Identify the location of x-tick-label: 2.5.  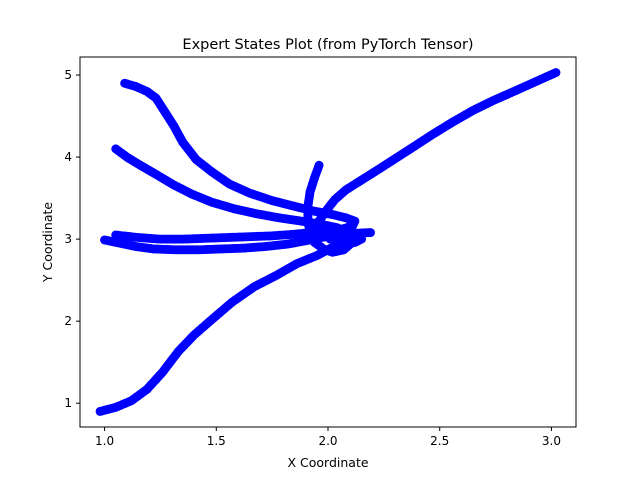
(439, 441).